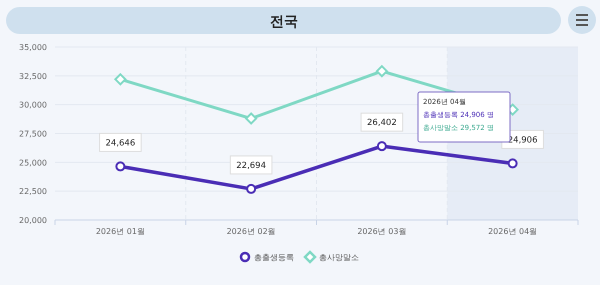 The image size is (600, 285). Describe the element at coordinates (274, 257) in the screenshot. I see `legend-label: 총출생등록` at that location.